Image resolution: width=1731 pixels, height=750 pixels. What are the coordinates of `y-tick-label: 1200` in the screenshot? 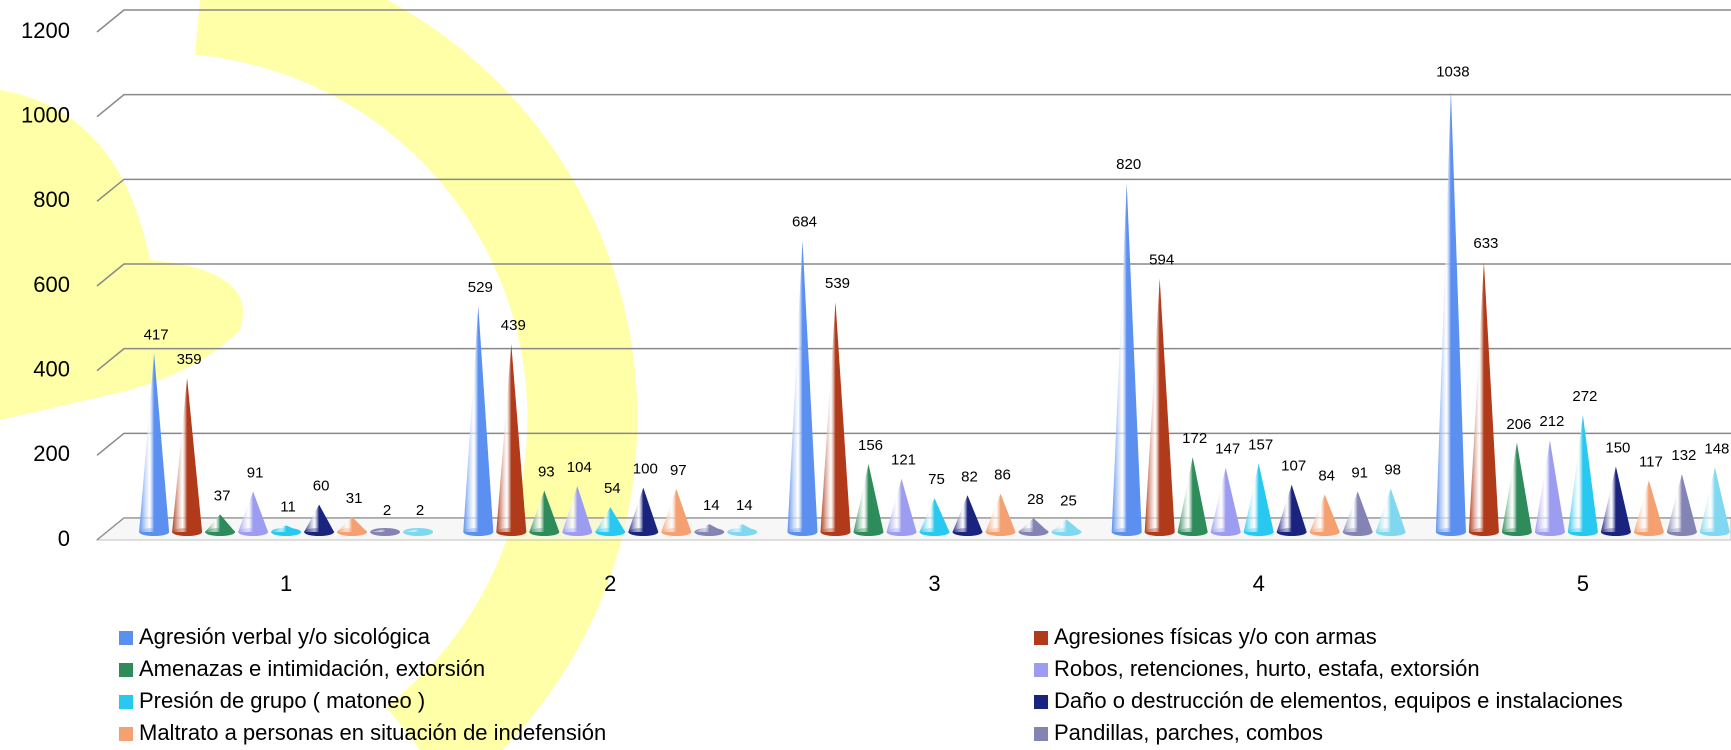 It's located at (45, 30).